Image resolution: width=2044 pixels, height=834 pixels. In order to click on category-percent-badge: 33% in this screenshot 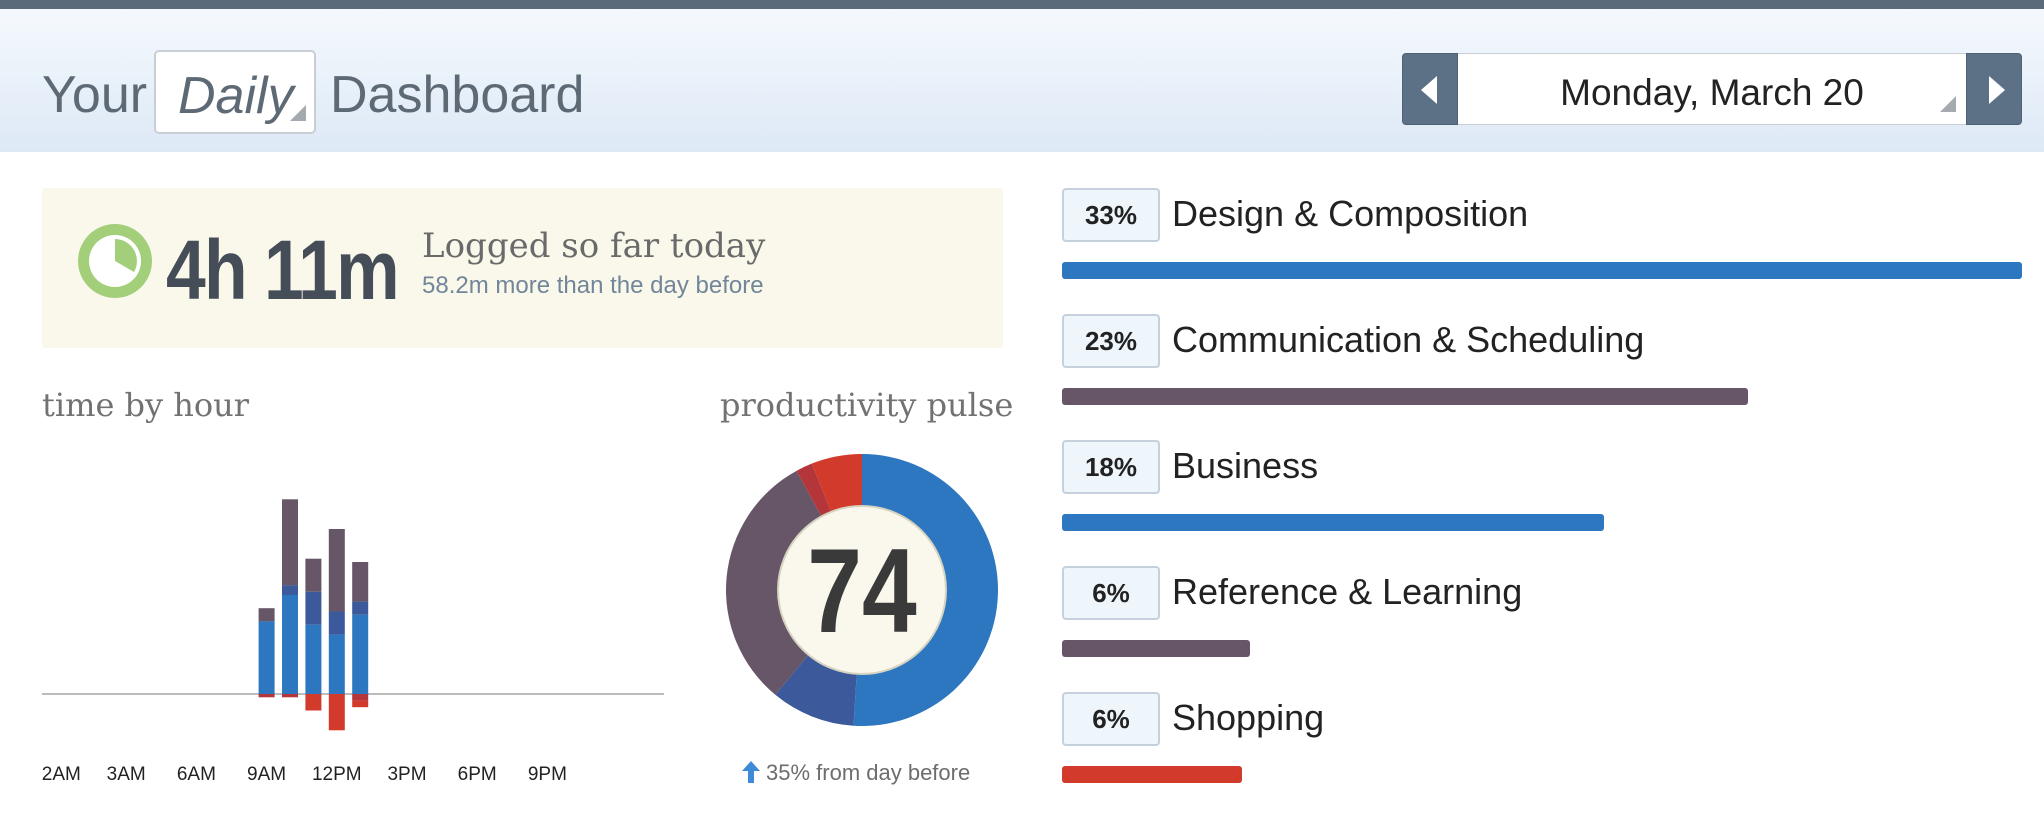, I will do `click(1111, 215)`.